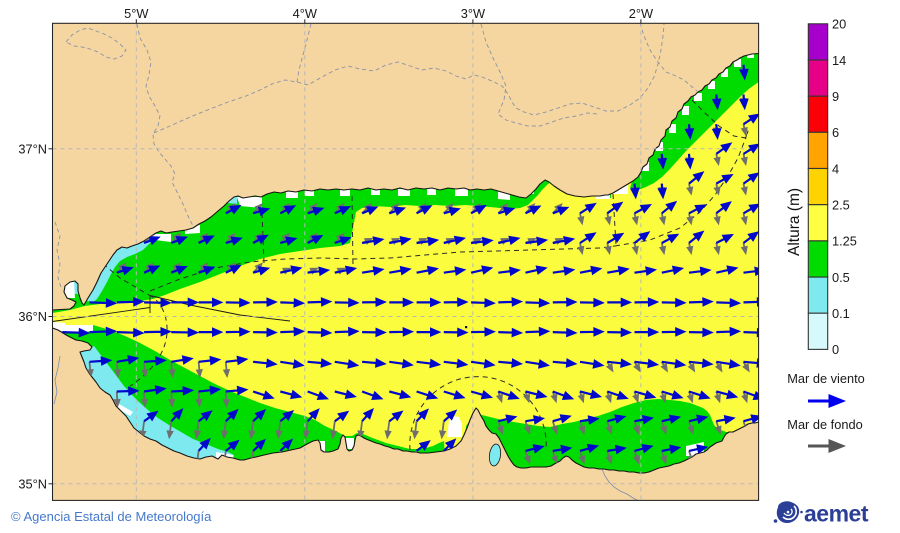  Describe the element at coordinates (794, 222) in the screenshot. I see `svg-text: Altura (m)` at that location.